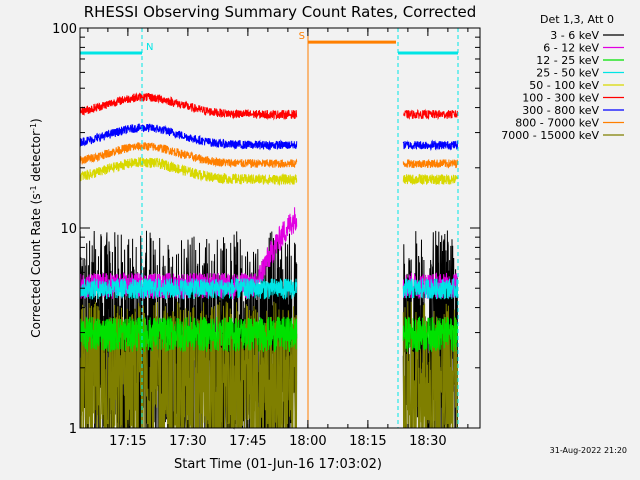 The height and width of the screenshot is (480, 640). Describe the element at coordinates (187, 441) in the screenshot. I see `x-tick-label: 17:30` at that location.